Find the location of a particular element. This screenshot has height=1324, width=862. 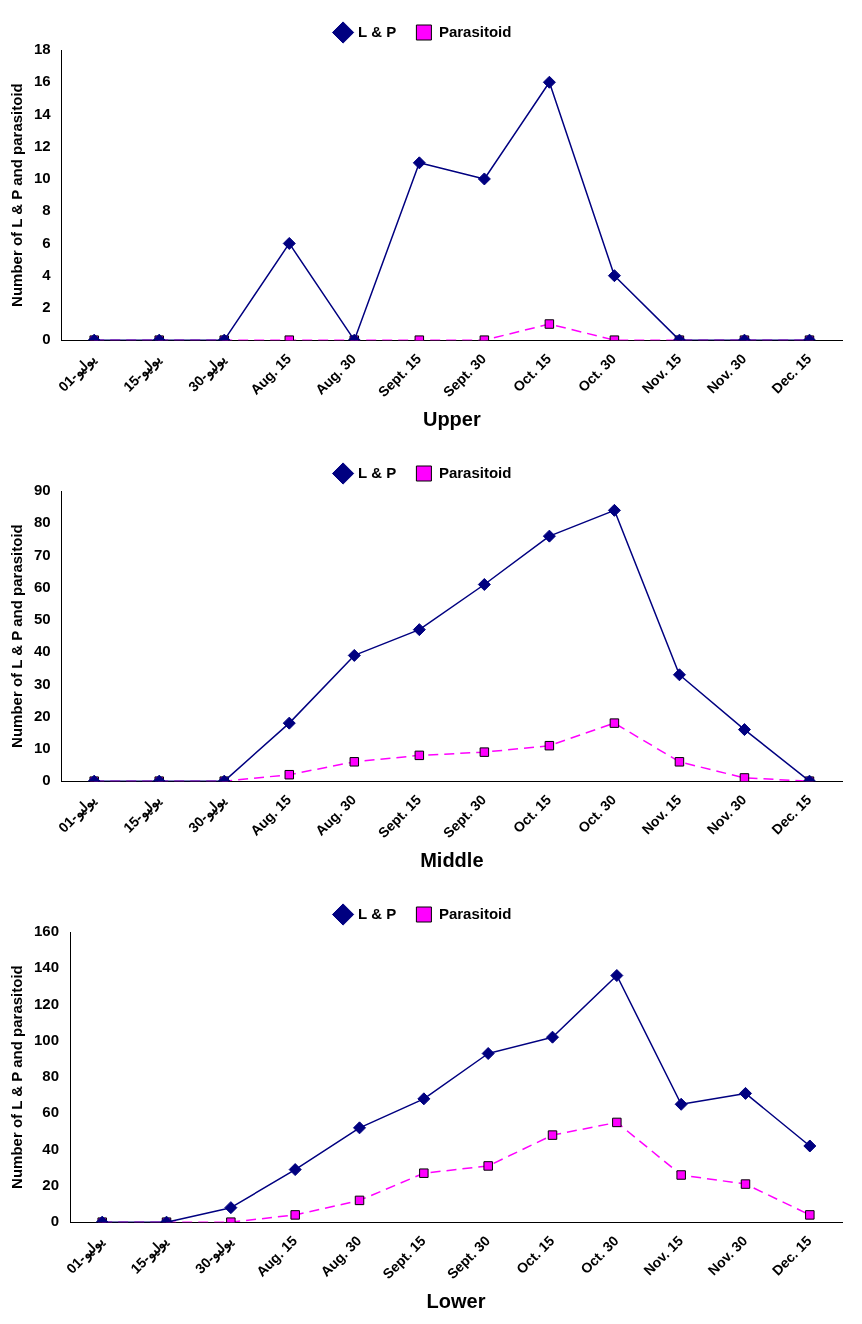

y-tick-label: 30 is located at coordinates (42, 683).